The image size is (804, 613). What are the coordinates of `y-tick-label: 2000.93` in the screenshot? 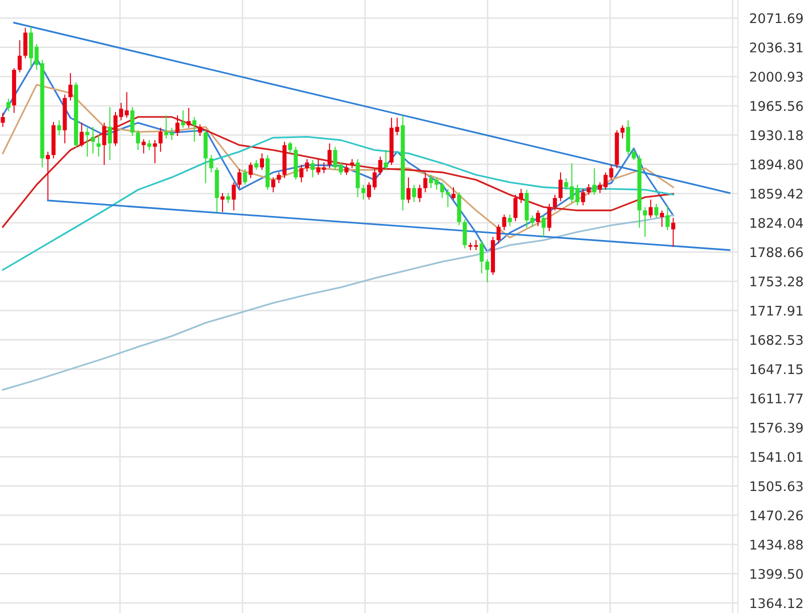 It's located at (776, 77).